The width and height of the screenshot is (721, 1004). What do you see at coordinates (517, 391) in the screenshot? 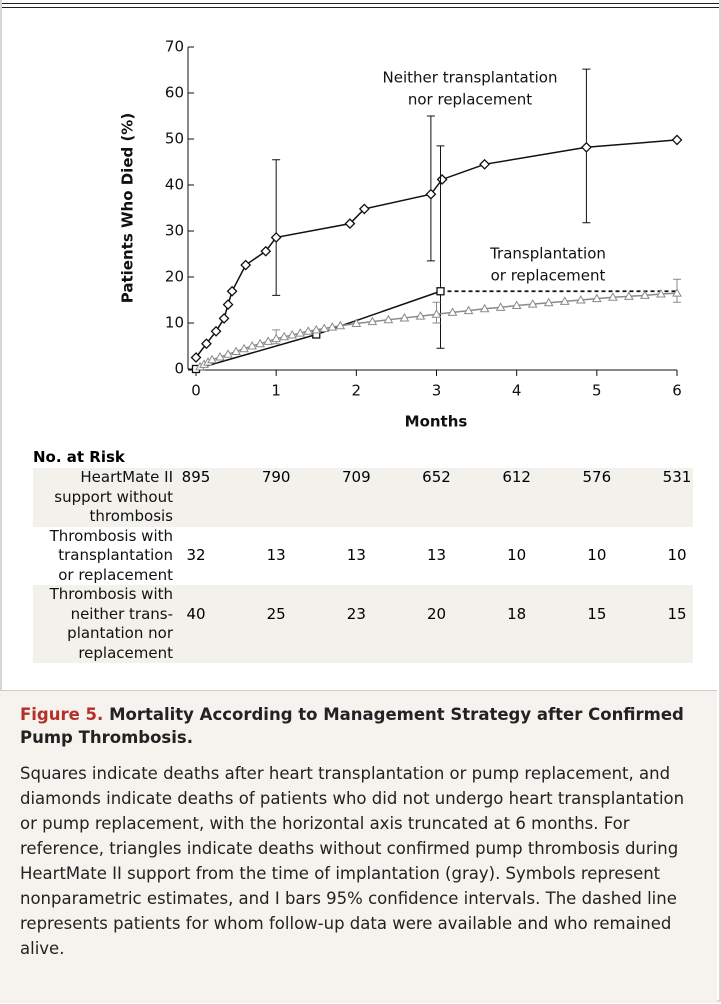
I see `x-tick-label: 4` at bounding box center [517, 391].